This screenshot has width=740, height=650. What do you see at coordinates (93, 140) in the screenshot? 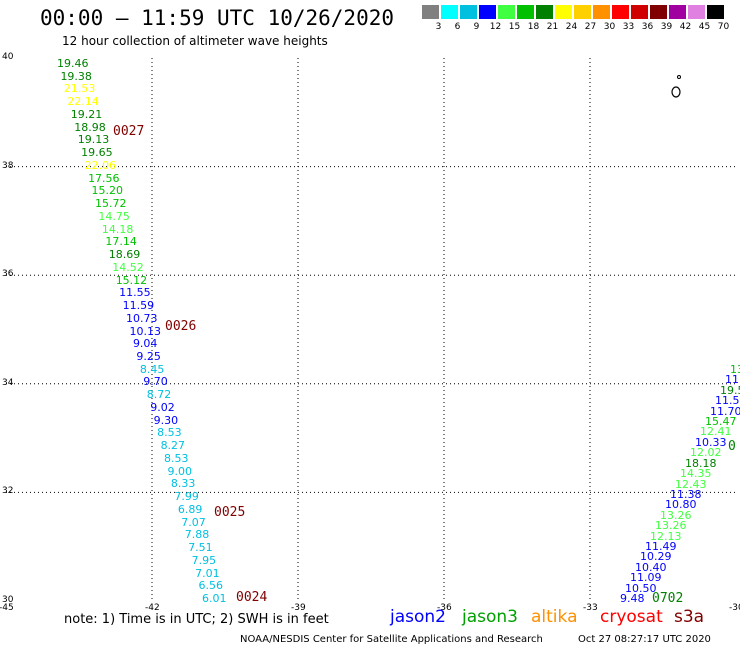
I see `swh-value: 19.13` at bounding box center [93, 140].